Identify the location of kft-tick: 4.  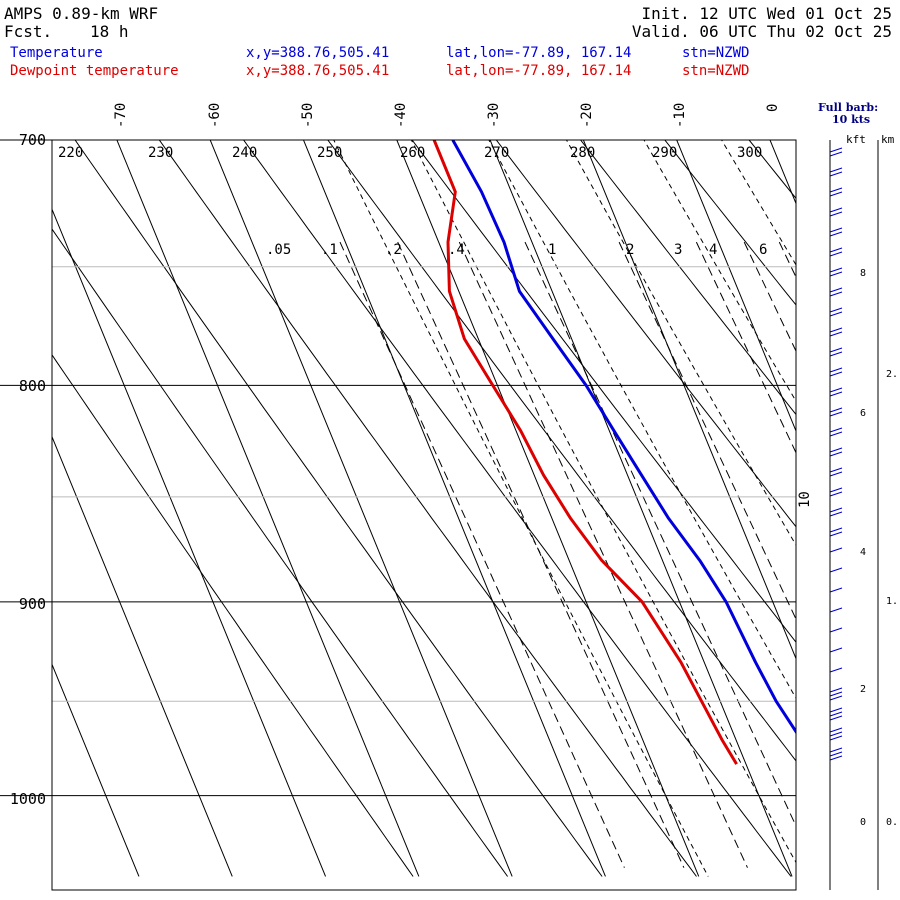
(863, 552).